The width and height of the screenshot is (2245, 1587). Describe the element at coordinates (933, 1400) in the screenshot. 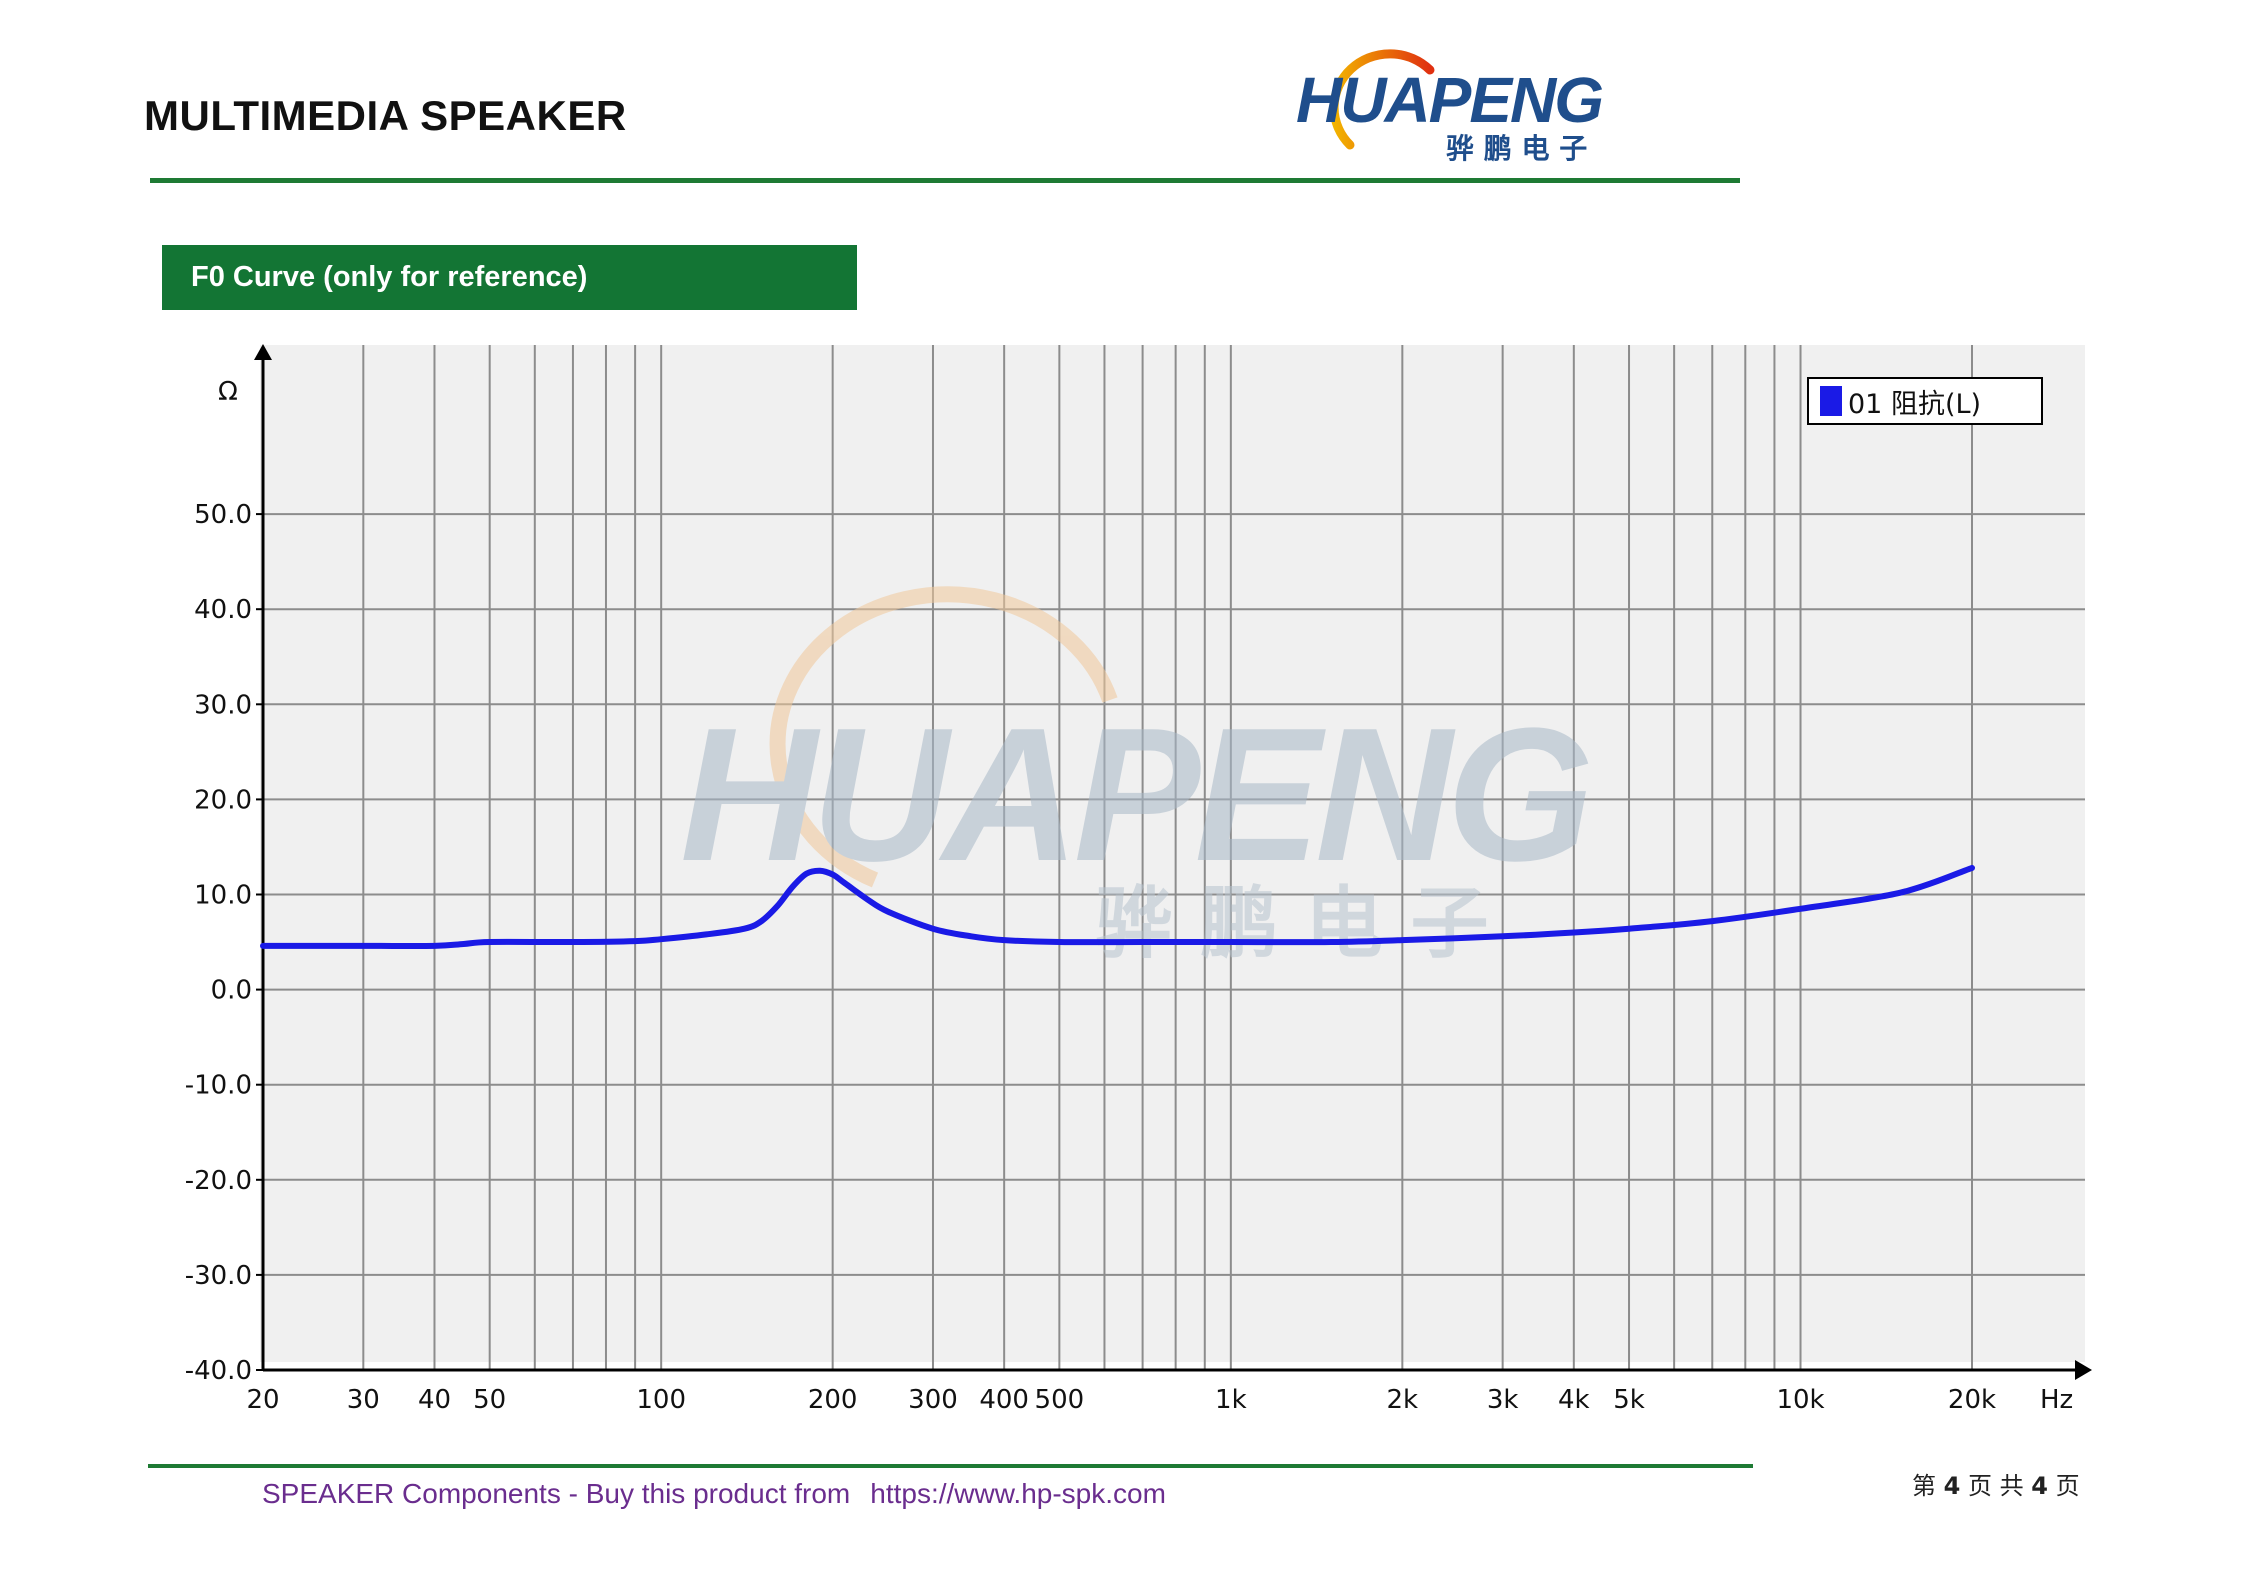

I see `x-tick-label: 300` at that location.